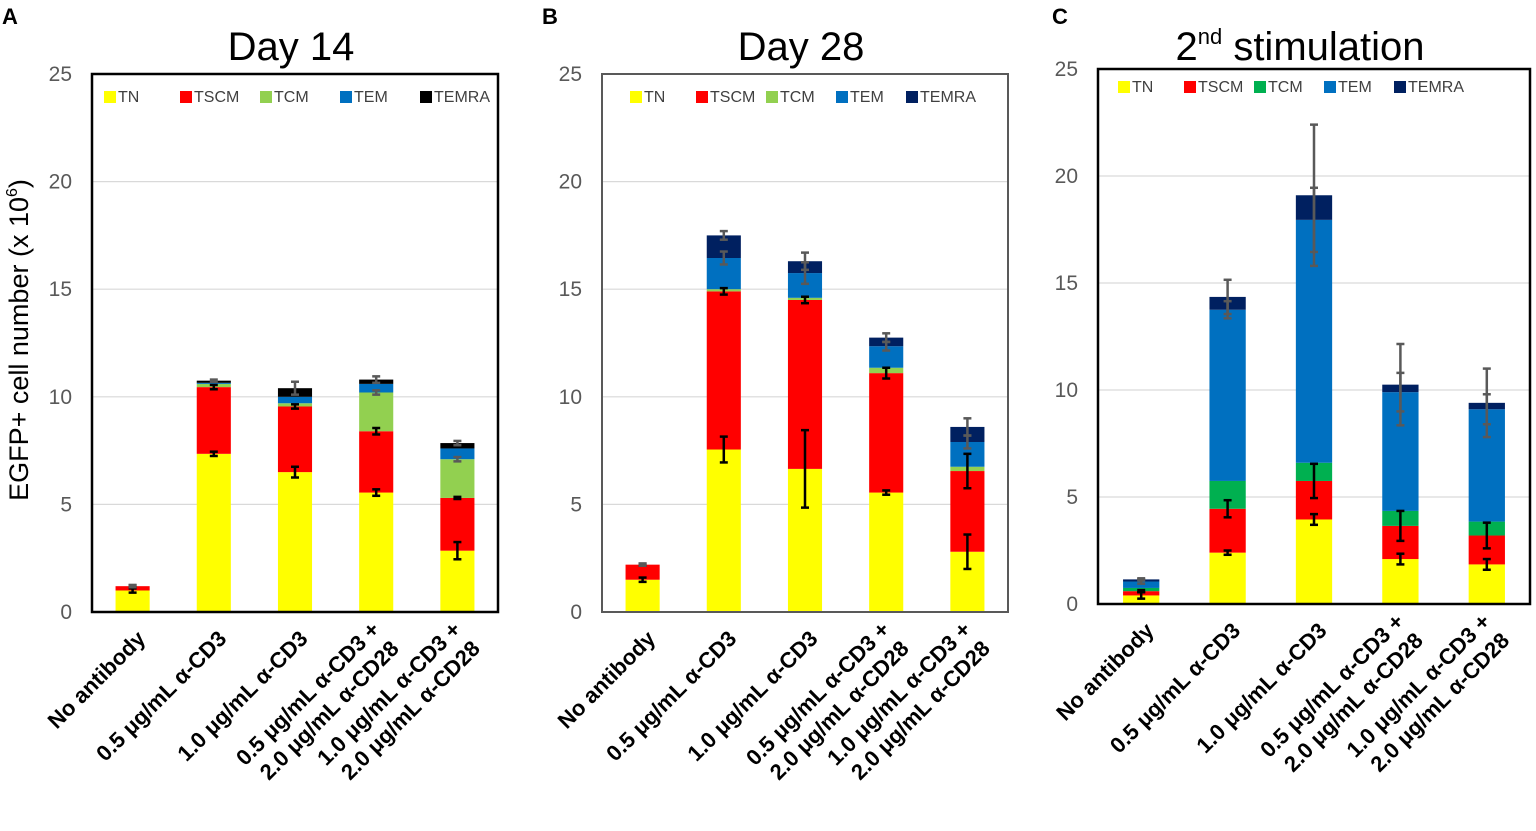 The height and width of the screenshot is (831, 1536). Describe the element at coordinates (10, 16) in the screenshot. I see `panel-letter-a: A` at that location.